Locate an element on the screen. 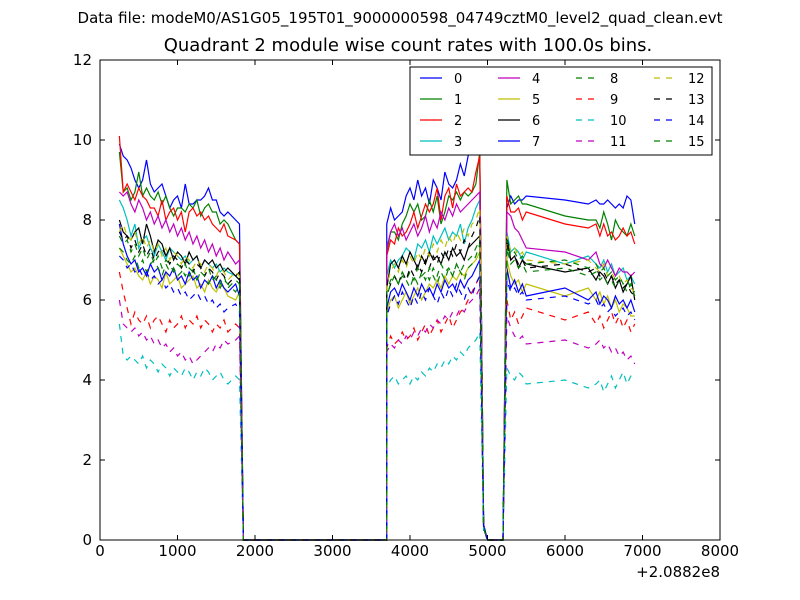 The width and height of the screenshot is (800, 600). legend-label-0: 0 is located at coordinates (458, 79).